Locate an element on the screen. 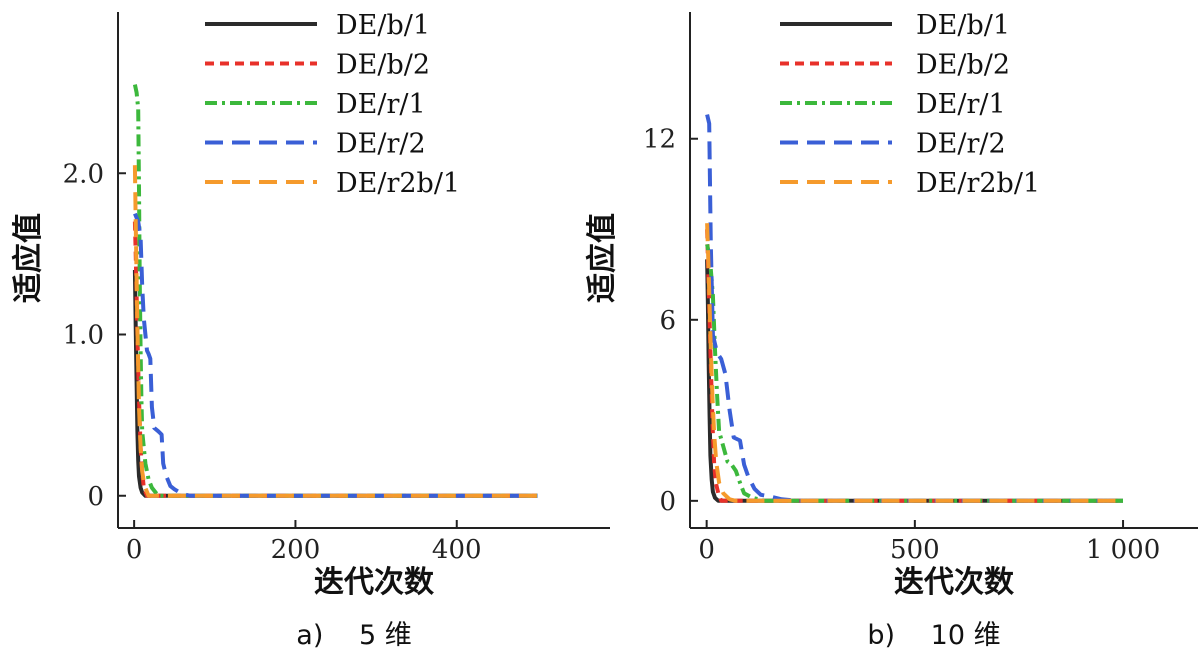 The height and width of the screenshot is (659, 1200). x-tick-label: 400 is located at coordinates (457, 550).